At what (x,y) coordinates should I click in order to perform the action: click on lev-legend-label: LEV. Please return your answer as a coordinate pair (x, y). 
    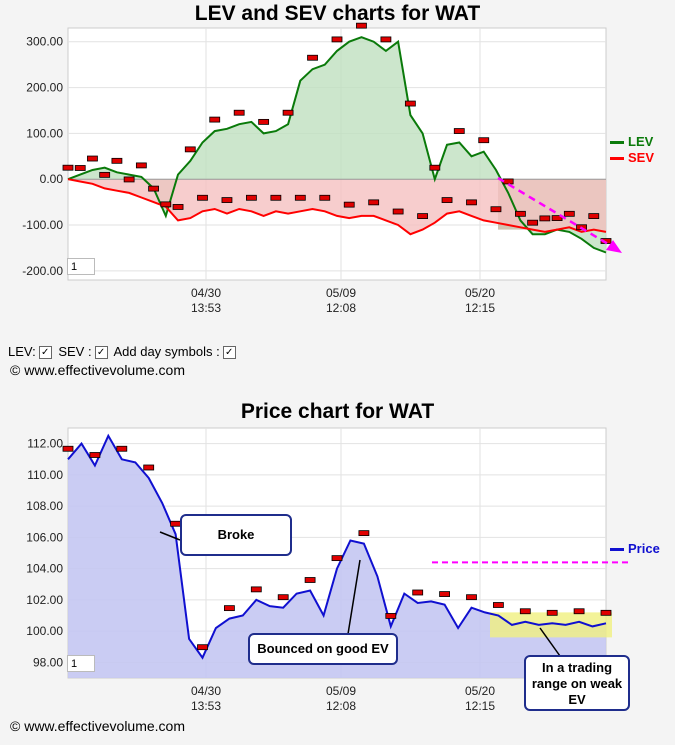
    Looking at the image, I should click on (641, 141).